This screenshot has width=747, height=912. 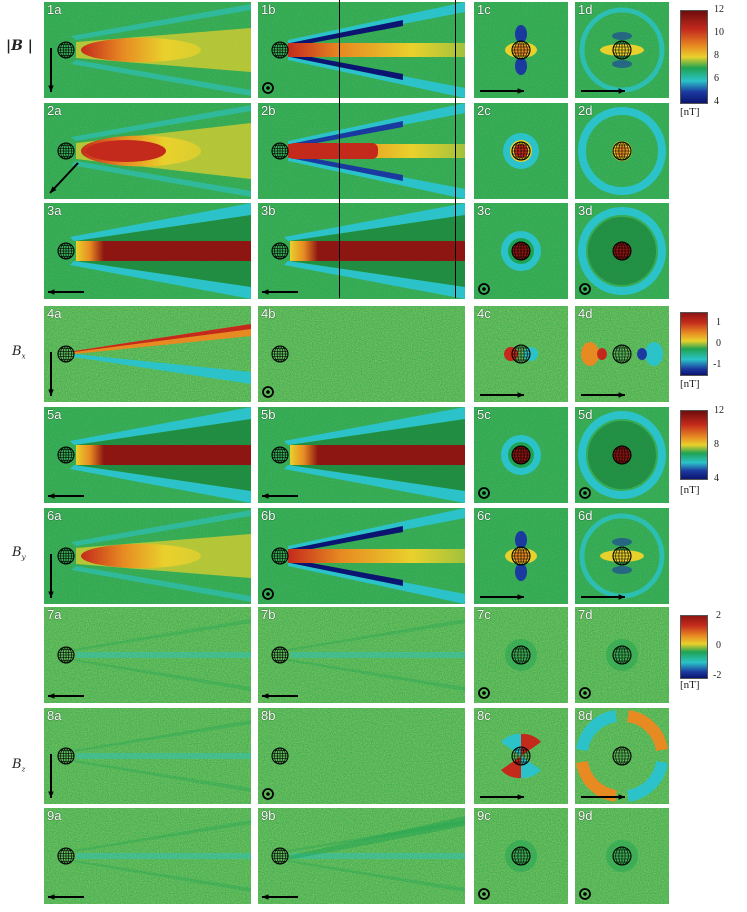 I want to click on colorbar-magnitude-tick: 10, so click(x=719, y=32).